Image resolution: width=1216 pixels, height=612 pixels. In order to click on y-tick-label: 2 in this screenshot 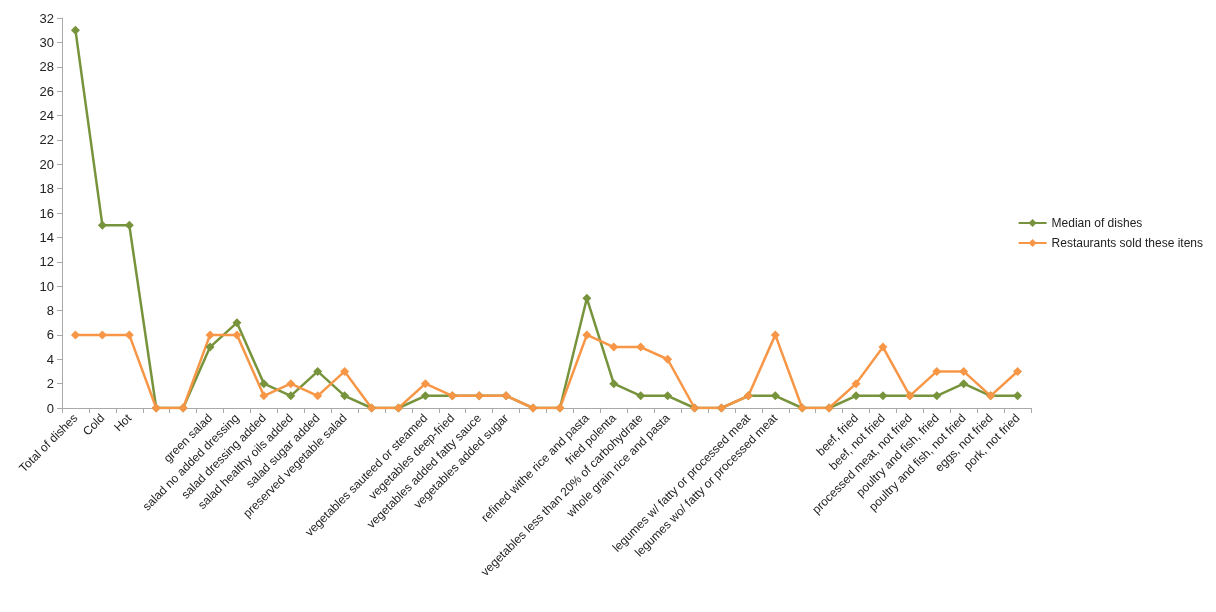, I will do `click(50, 384)`.